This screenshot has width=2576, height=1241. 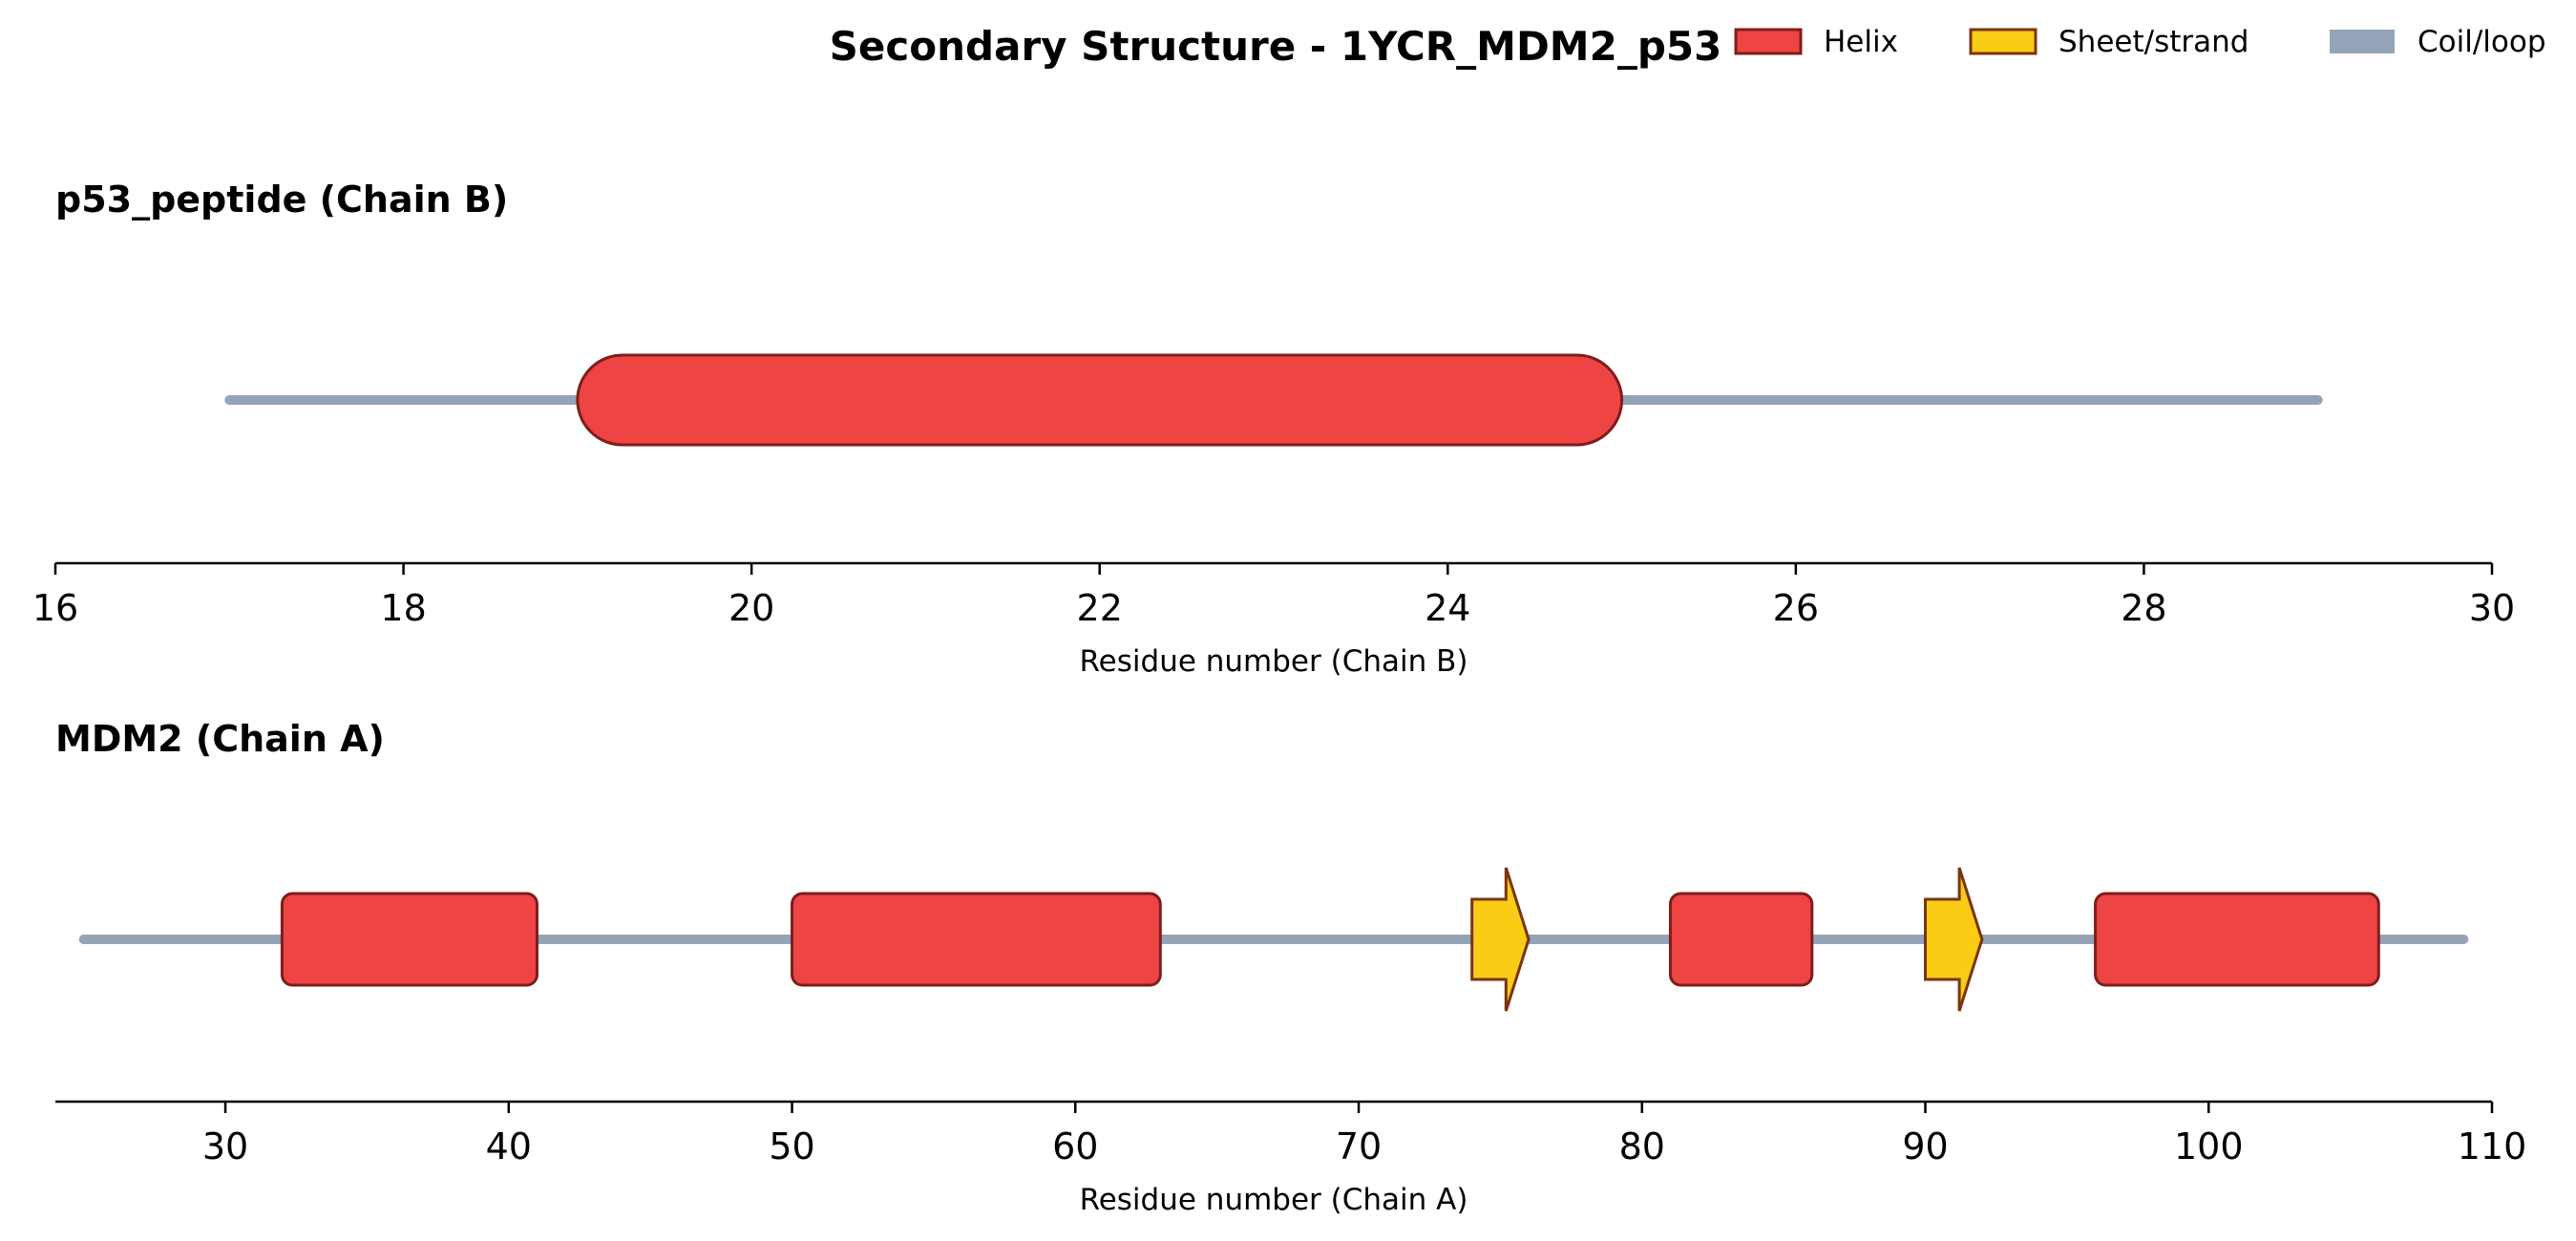 I want to click on panel-title: p53_peptide (Chain B), so click(x=281, y=200).